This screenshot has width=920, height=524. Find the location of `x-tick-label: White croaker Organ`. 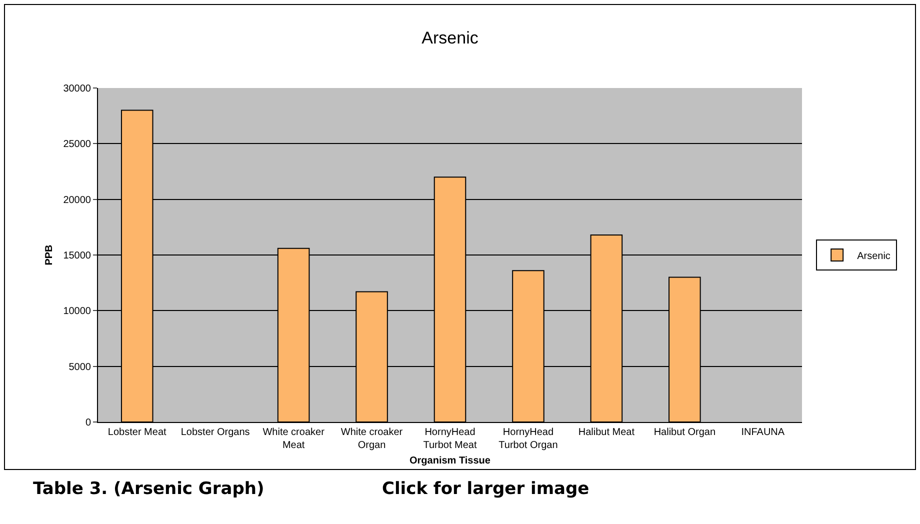

x-tick-label: White croaker Organ is located at coordinates (372, 439).